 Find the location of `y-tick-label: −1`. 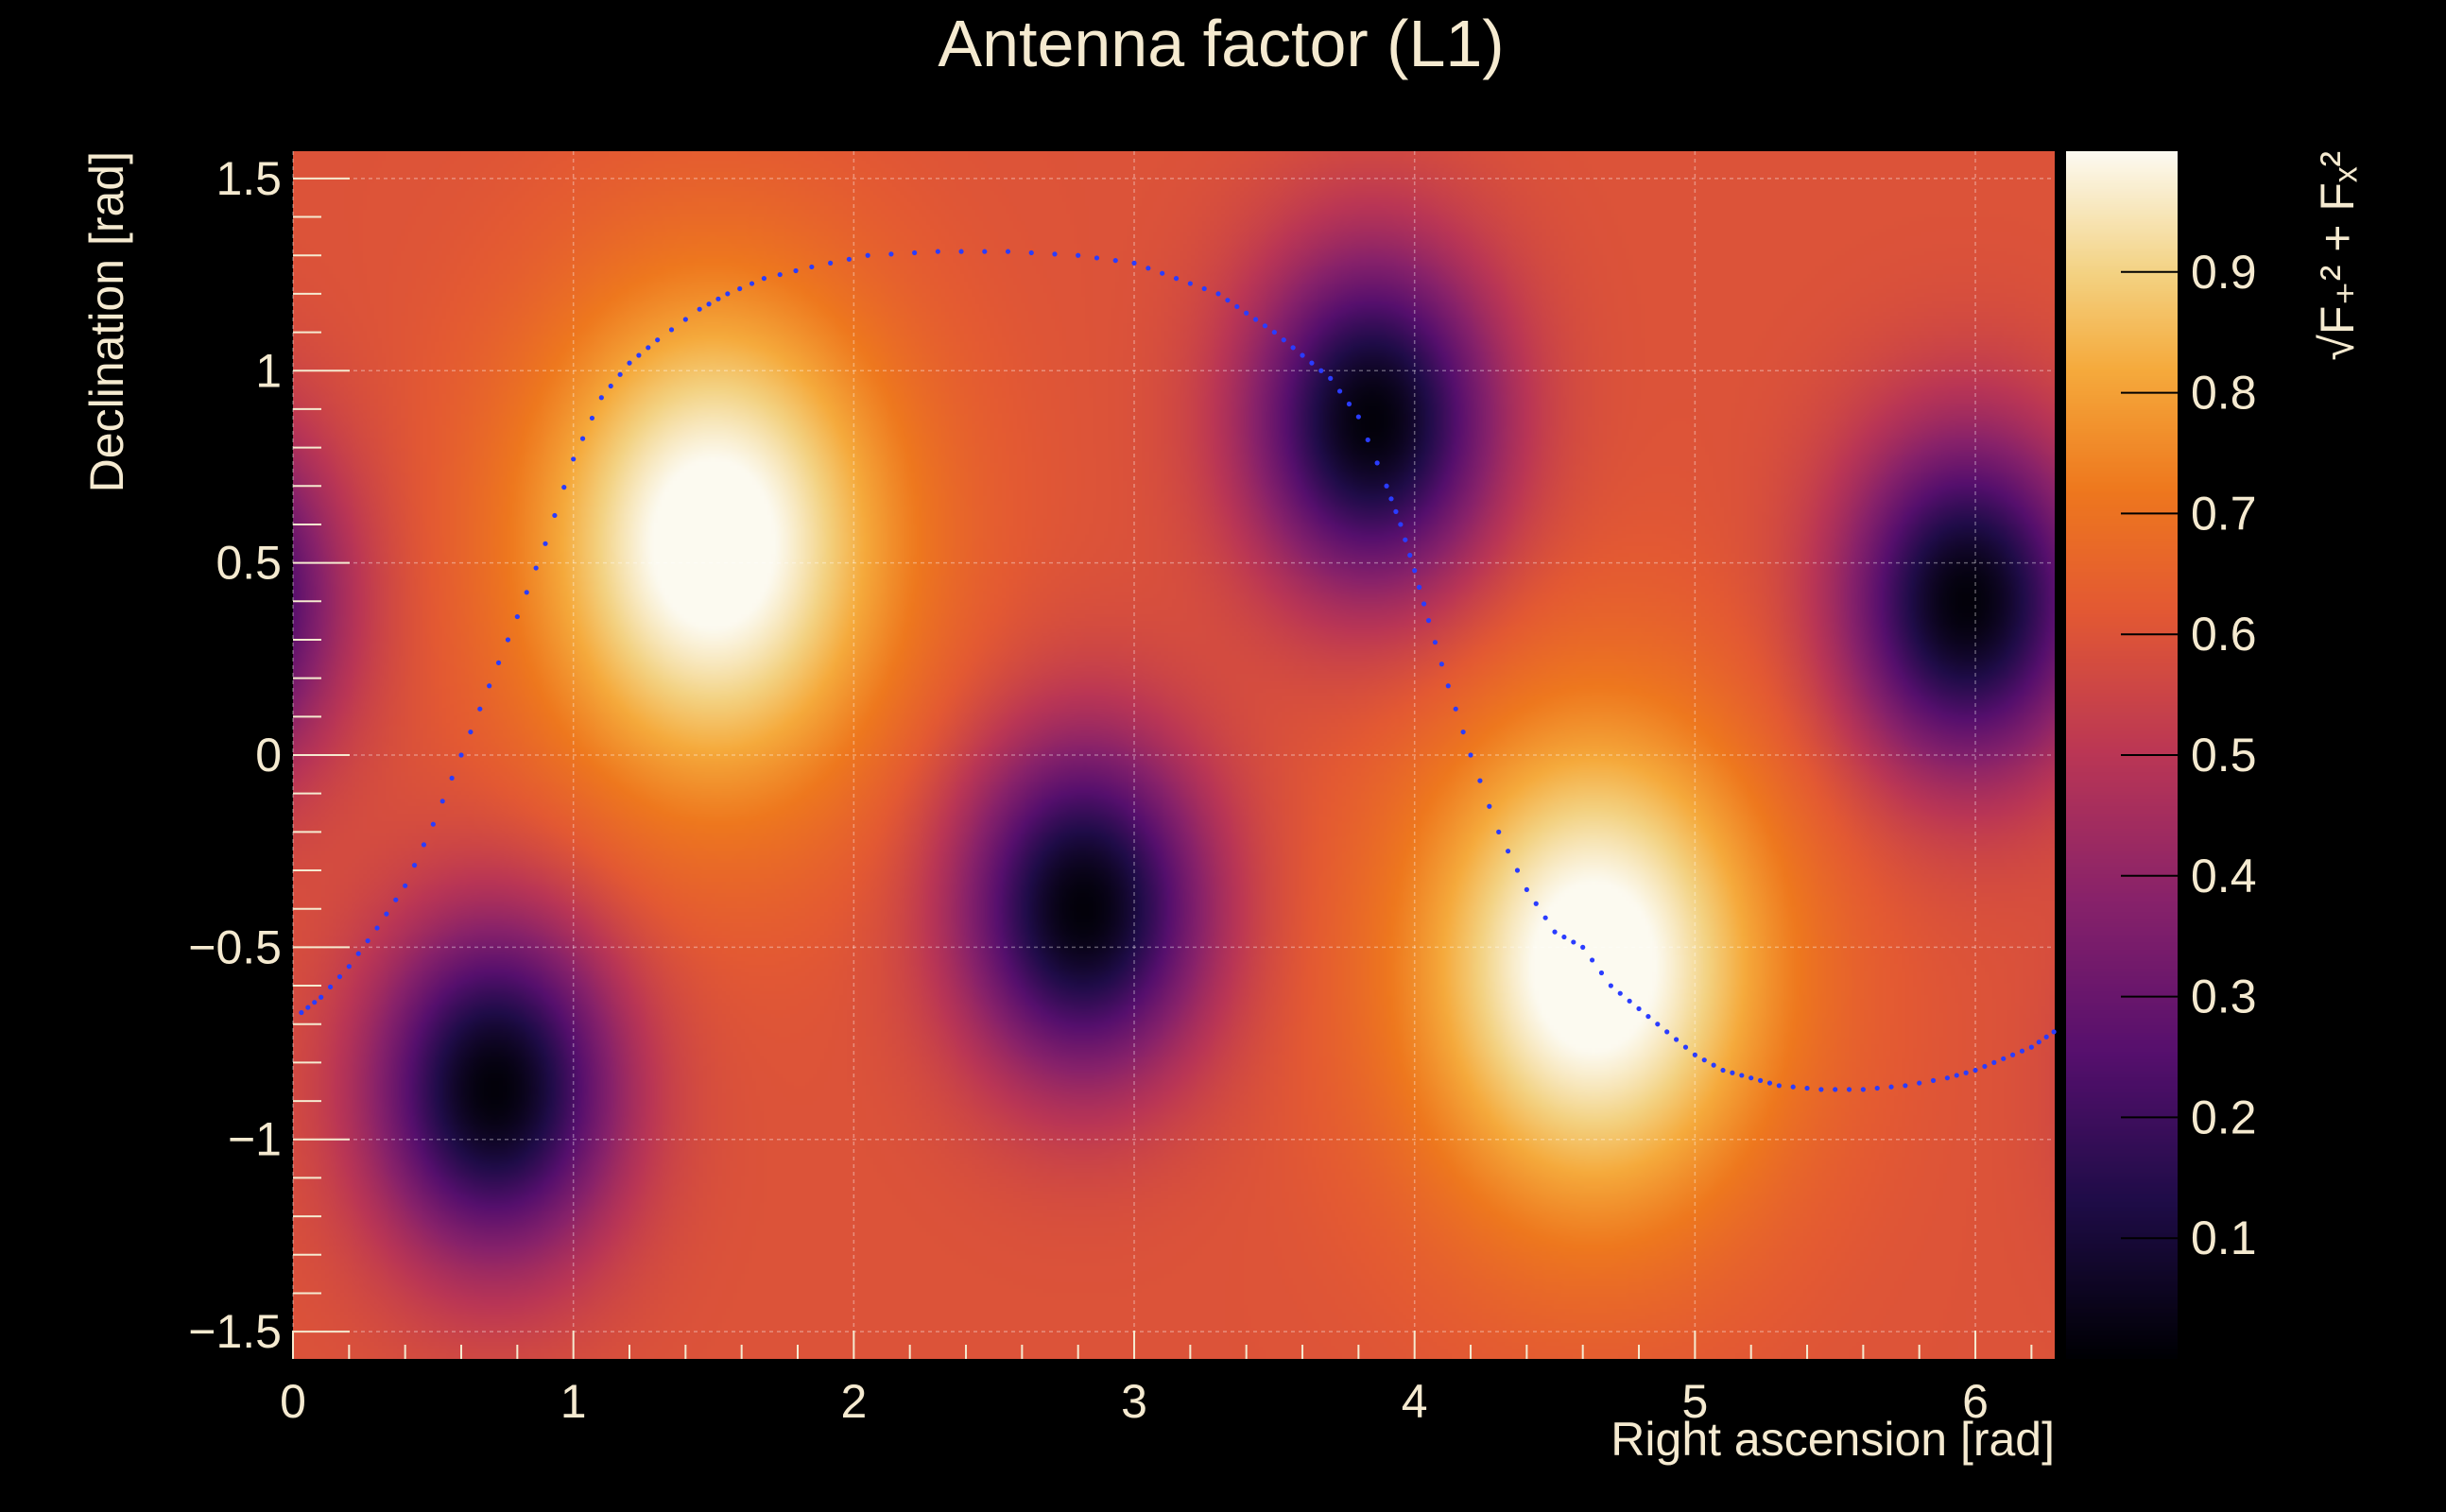

y-tick-label: −1 is located at coordinates (255, 1139).